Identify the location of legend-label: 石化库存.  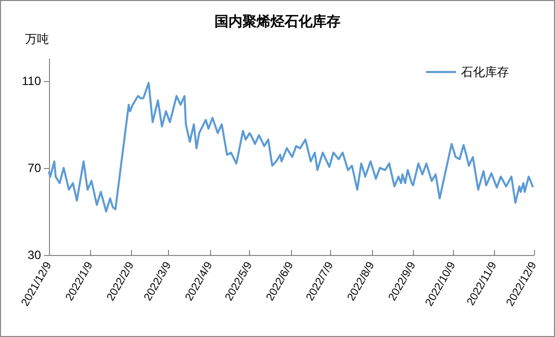
(485, 72).